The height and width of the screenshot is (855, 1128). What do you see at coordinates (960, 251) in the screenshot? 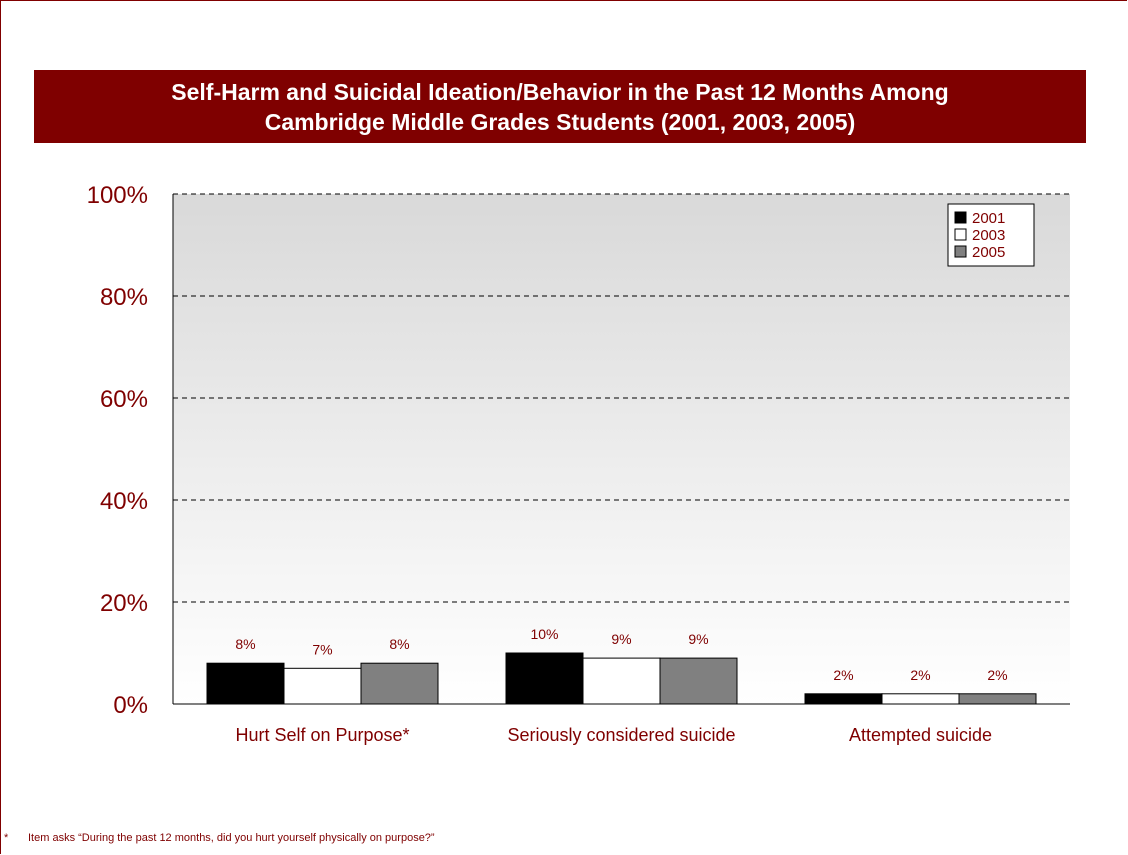
I see `legend-swatch-2005` at bounding box center [960, 251].